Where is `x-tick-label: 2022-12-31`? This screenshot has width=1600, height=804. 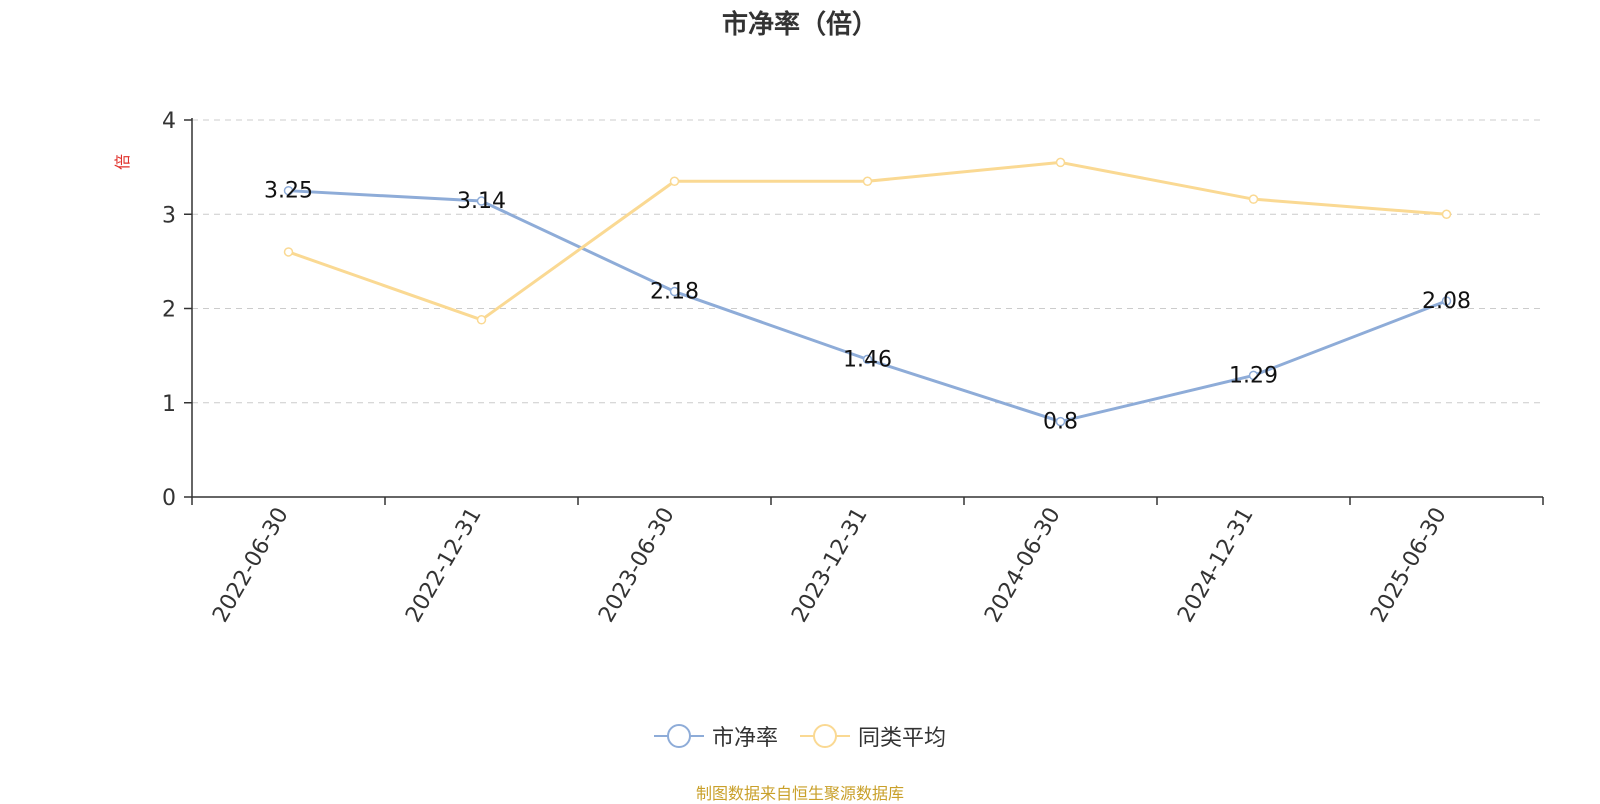
x-tick-label: 2022-12-31 is located at coordinates (444, 565).